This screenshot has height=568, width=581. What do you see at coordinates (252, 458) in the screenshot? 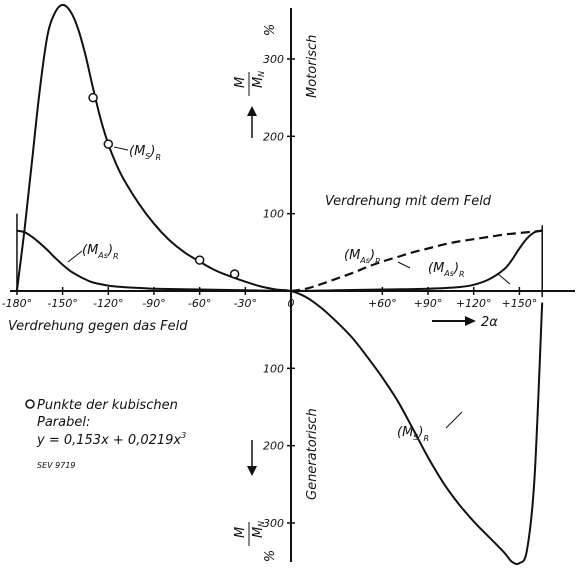
I see `y-arrow-down` at bounding box center [252, 458].